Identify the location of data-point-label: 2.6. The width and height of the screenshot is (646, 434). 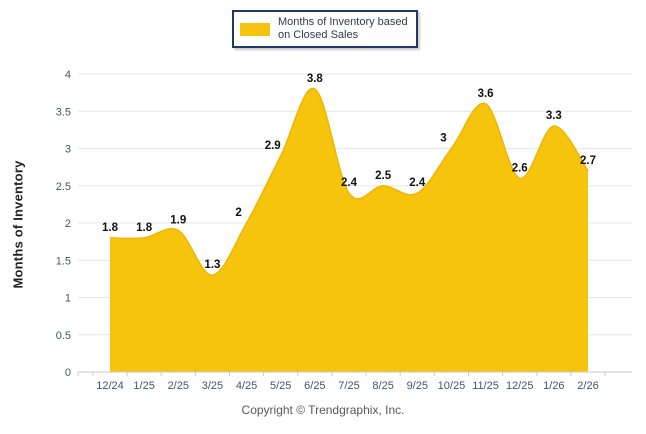
(520, 168).